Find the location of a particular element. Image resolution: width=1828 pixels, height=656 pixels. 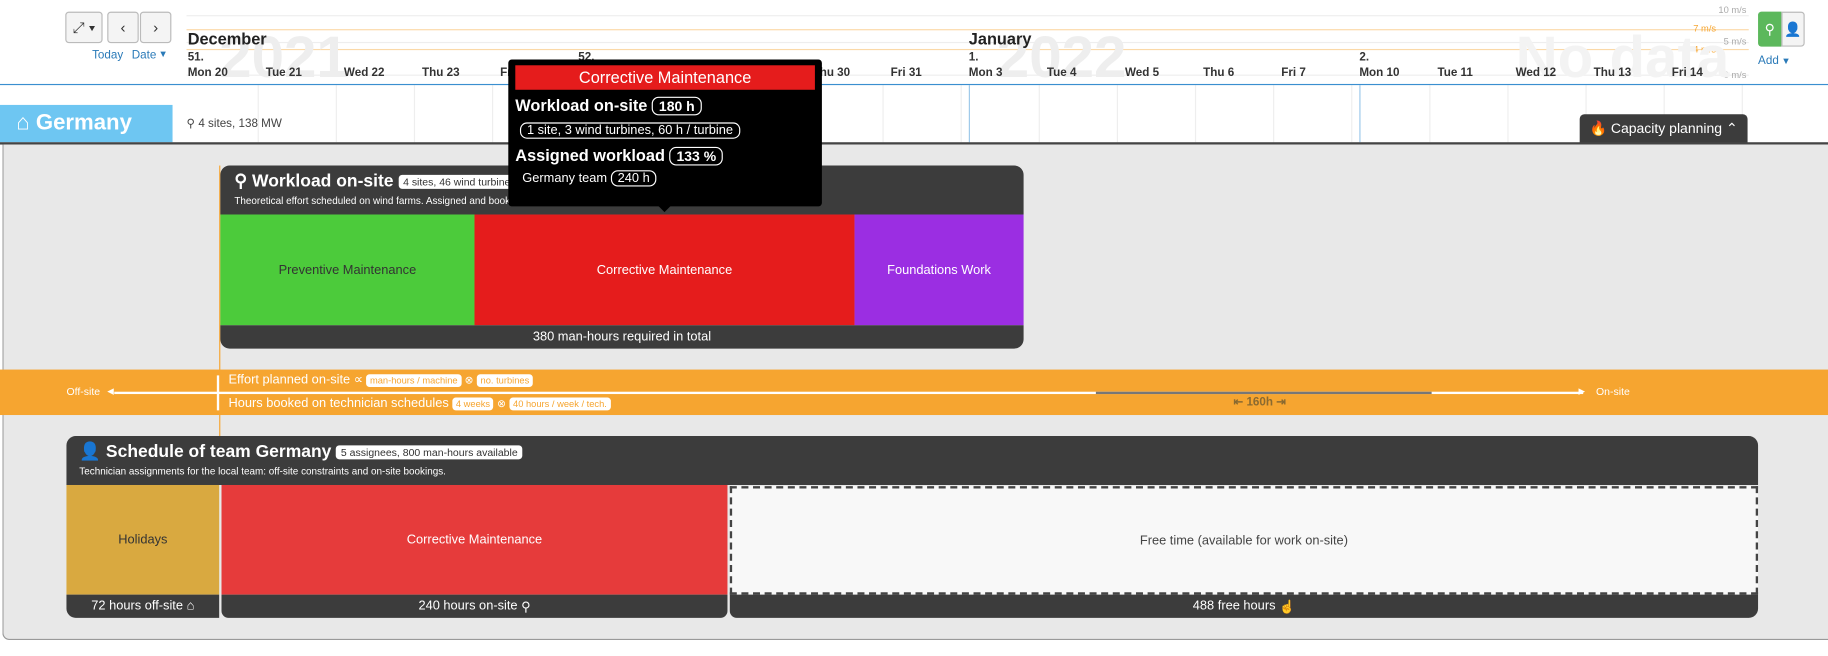

week-label: 51. is located at coordinates (195, 58).